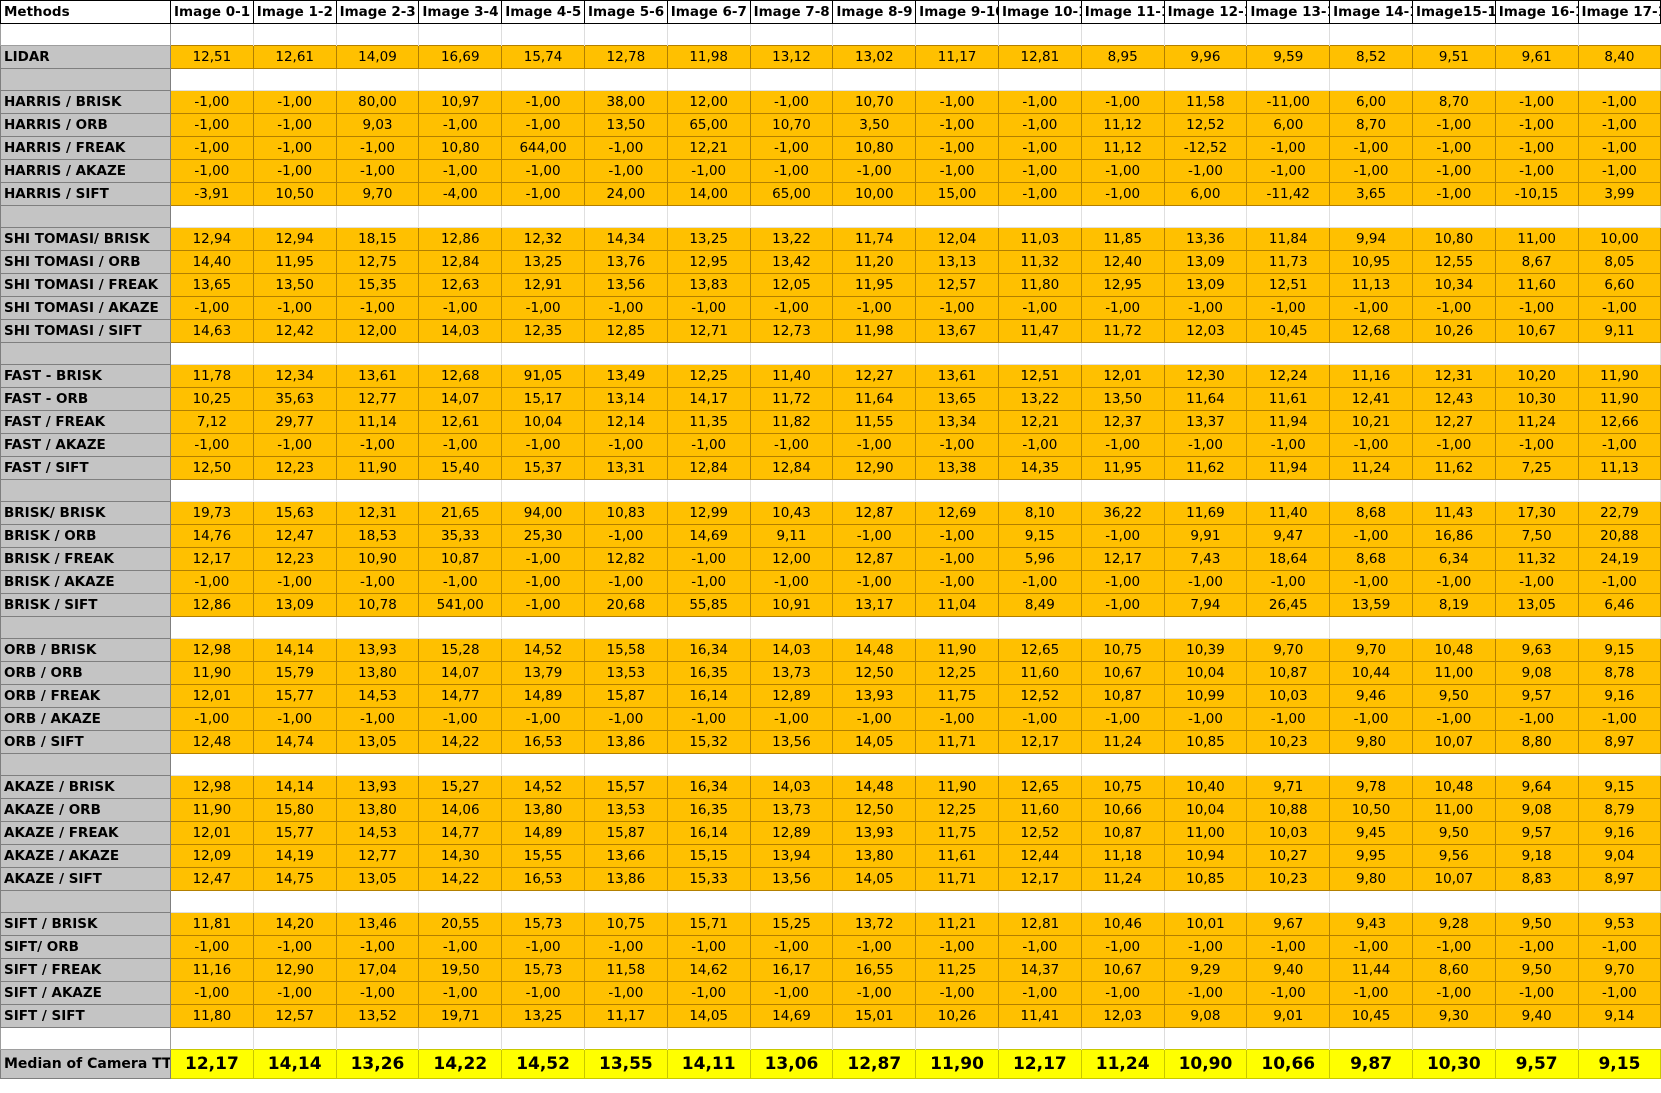 The height and width of the screenshot is (1093, 1661). I want to click on ttc-cell: 14,69, so click(791, 1016).